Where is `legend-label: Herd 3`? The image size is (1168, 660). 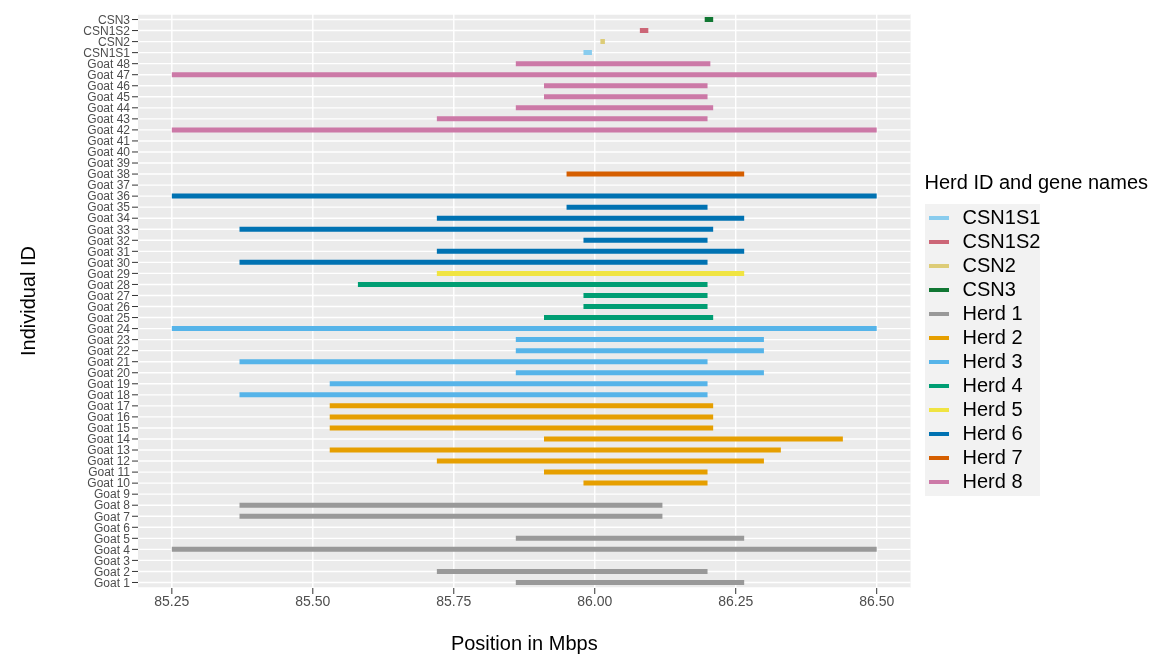
legend-label: Herd 3 is located at coordinates (992, 361).